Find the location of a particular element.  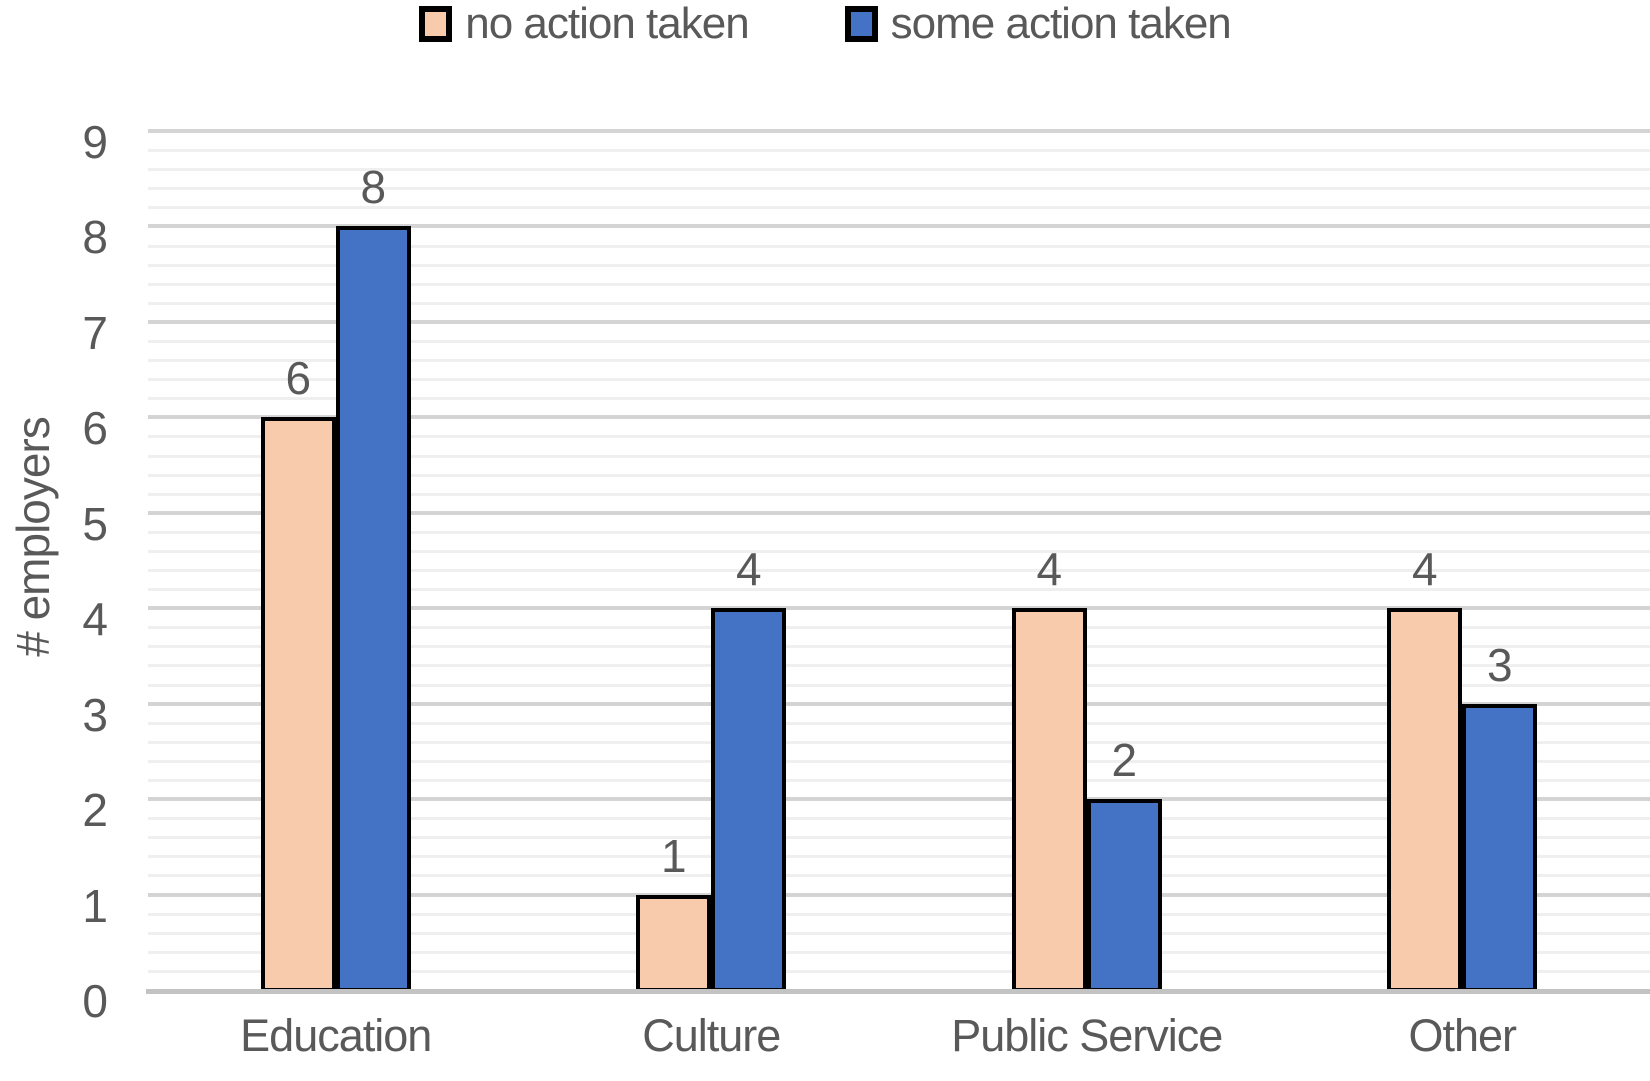

legend-marker-icon-some-action-taken is located at coordinates (861, 24).